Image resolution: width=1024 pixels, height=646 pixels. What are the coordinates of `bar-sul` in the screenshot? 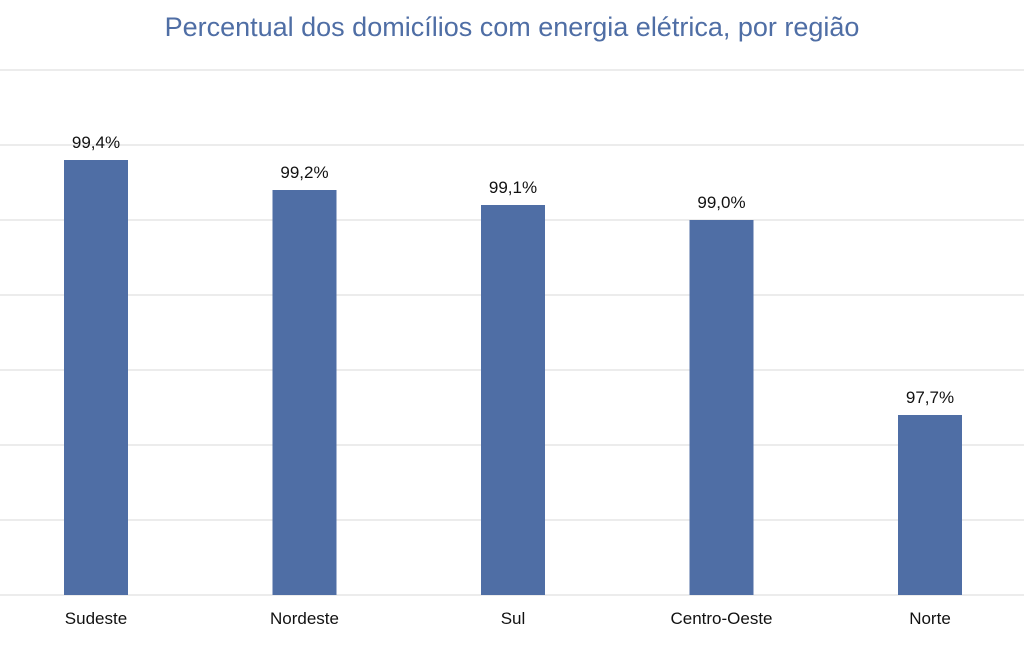 It's located at (513, 400).